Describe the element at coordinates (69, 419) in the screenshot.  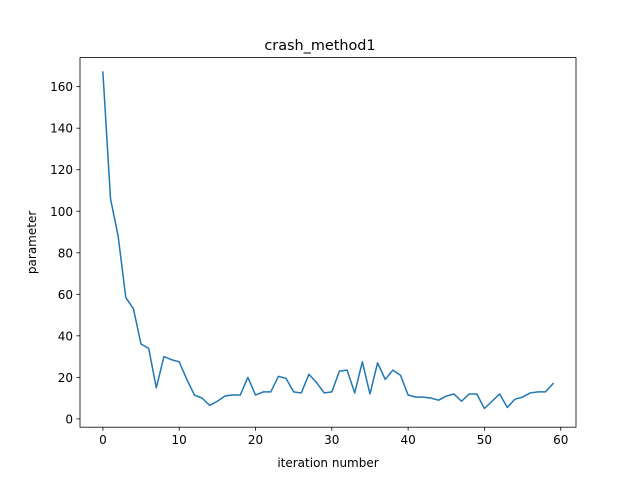
I see `y-tick-label: 0` at that location.